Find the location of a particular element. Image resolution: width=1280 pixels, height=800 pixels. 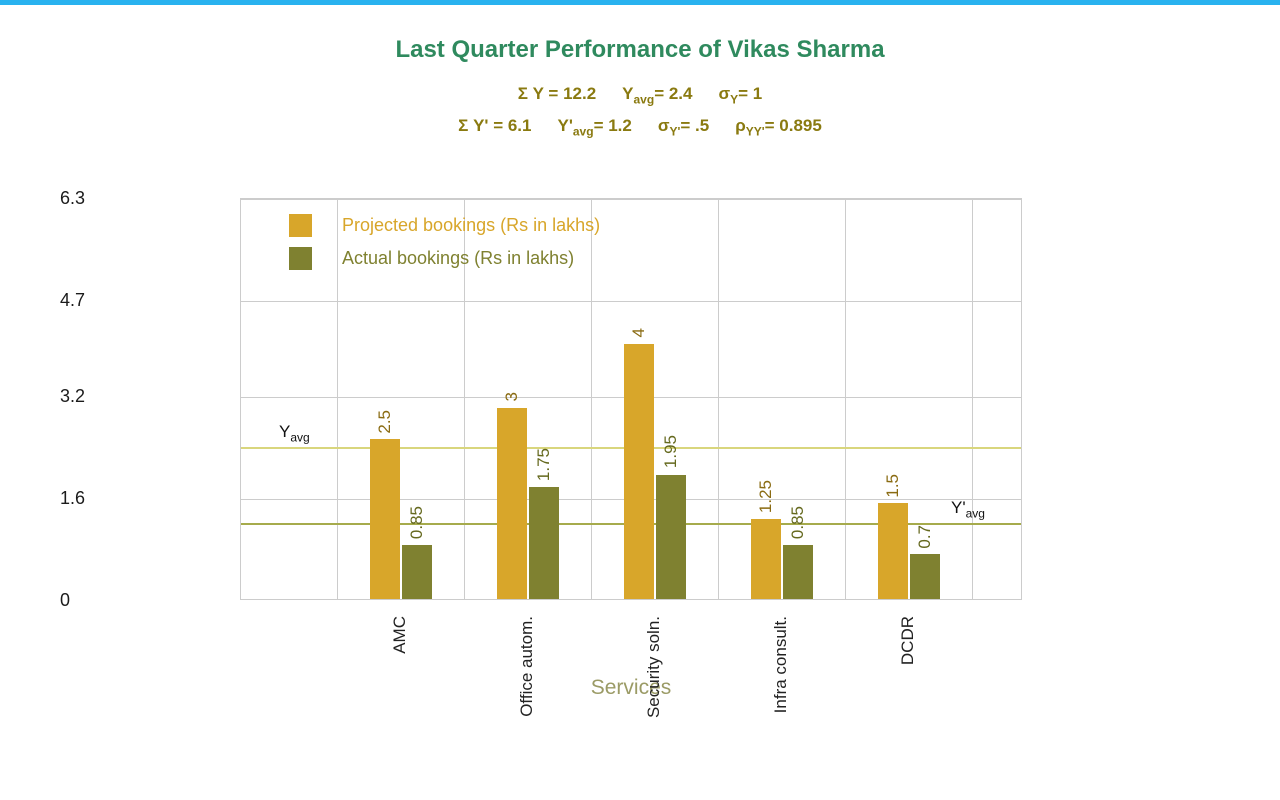

x-axis-category-label: Infra consult. is located at coordinates (780, 665).